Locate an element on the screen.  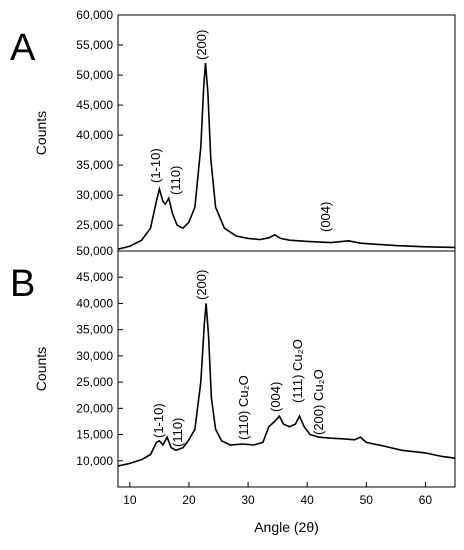
y-tick-label: 20,000 is located at coordinates (94, 408).